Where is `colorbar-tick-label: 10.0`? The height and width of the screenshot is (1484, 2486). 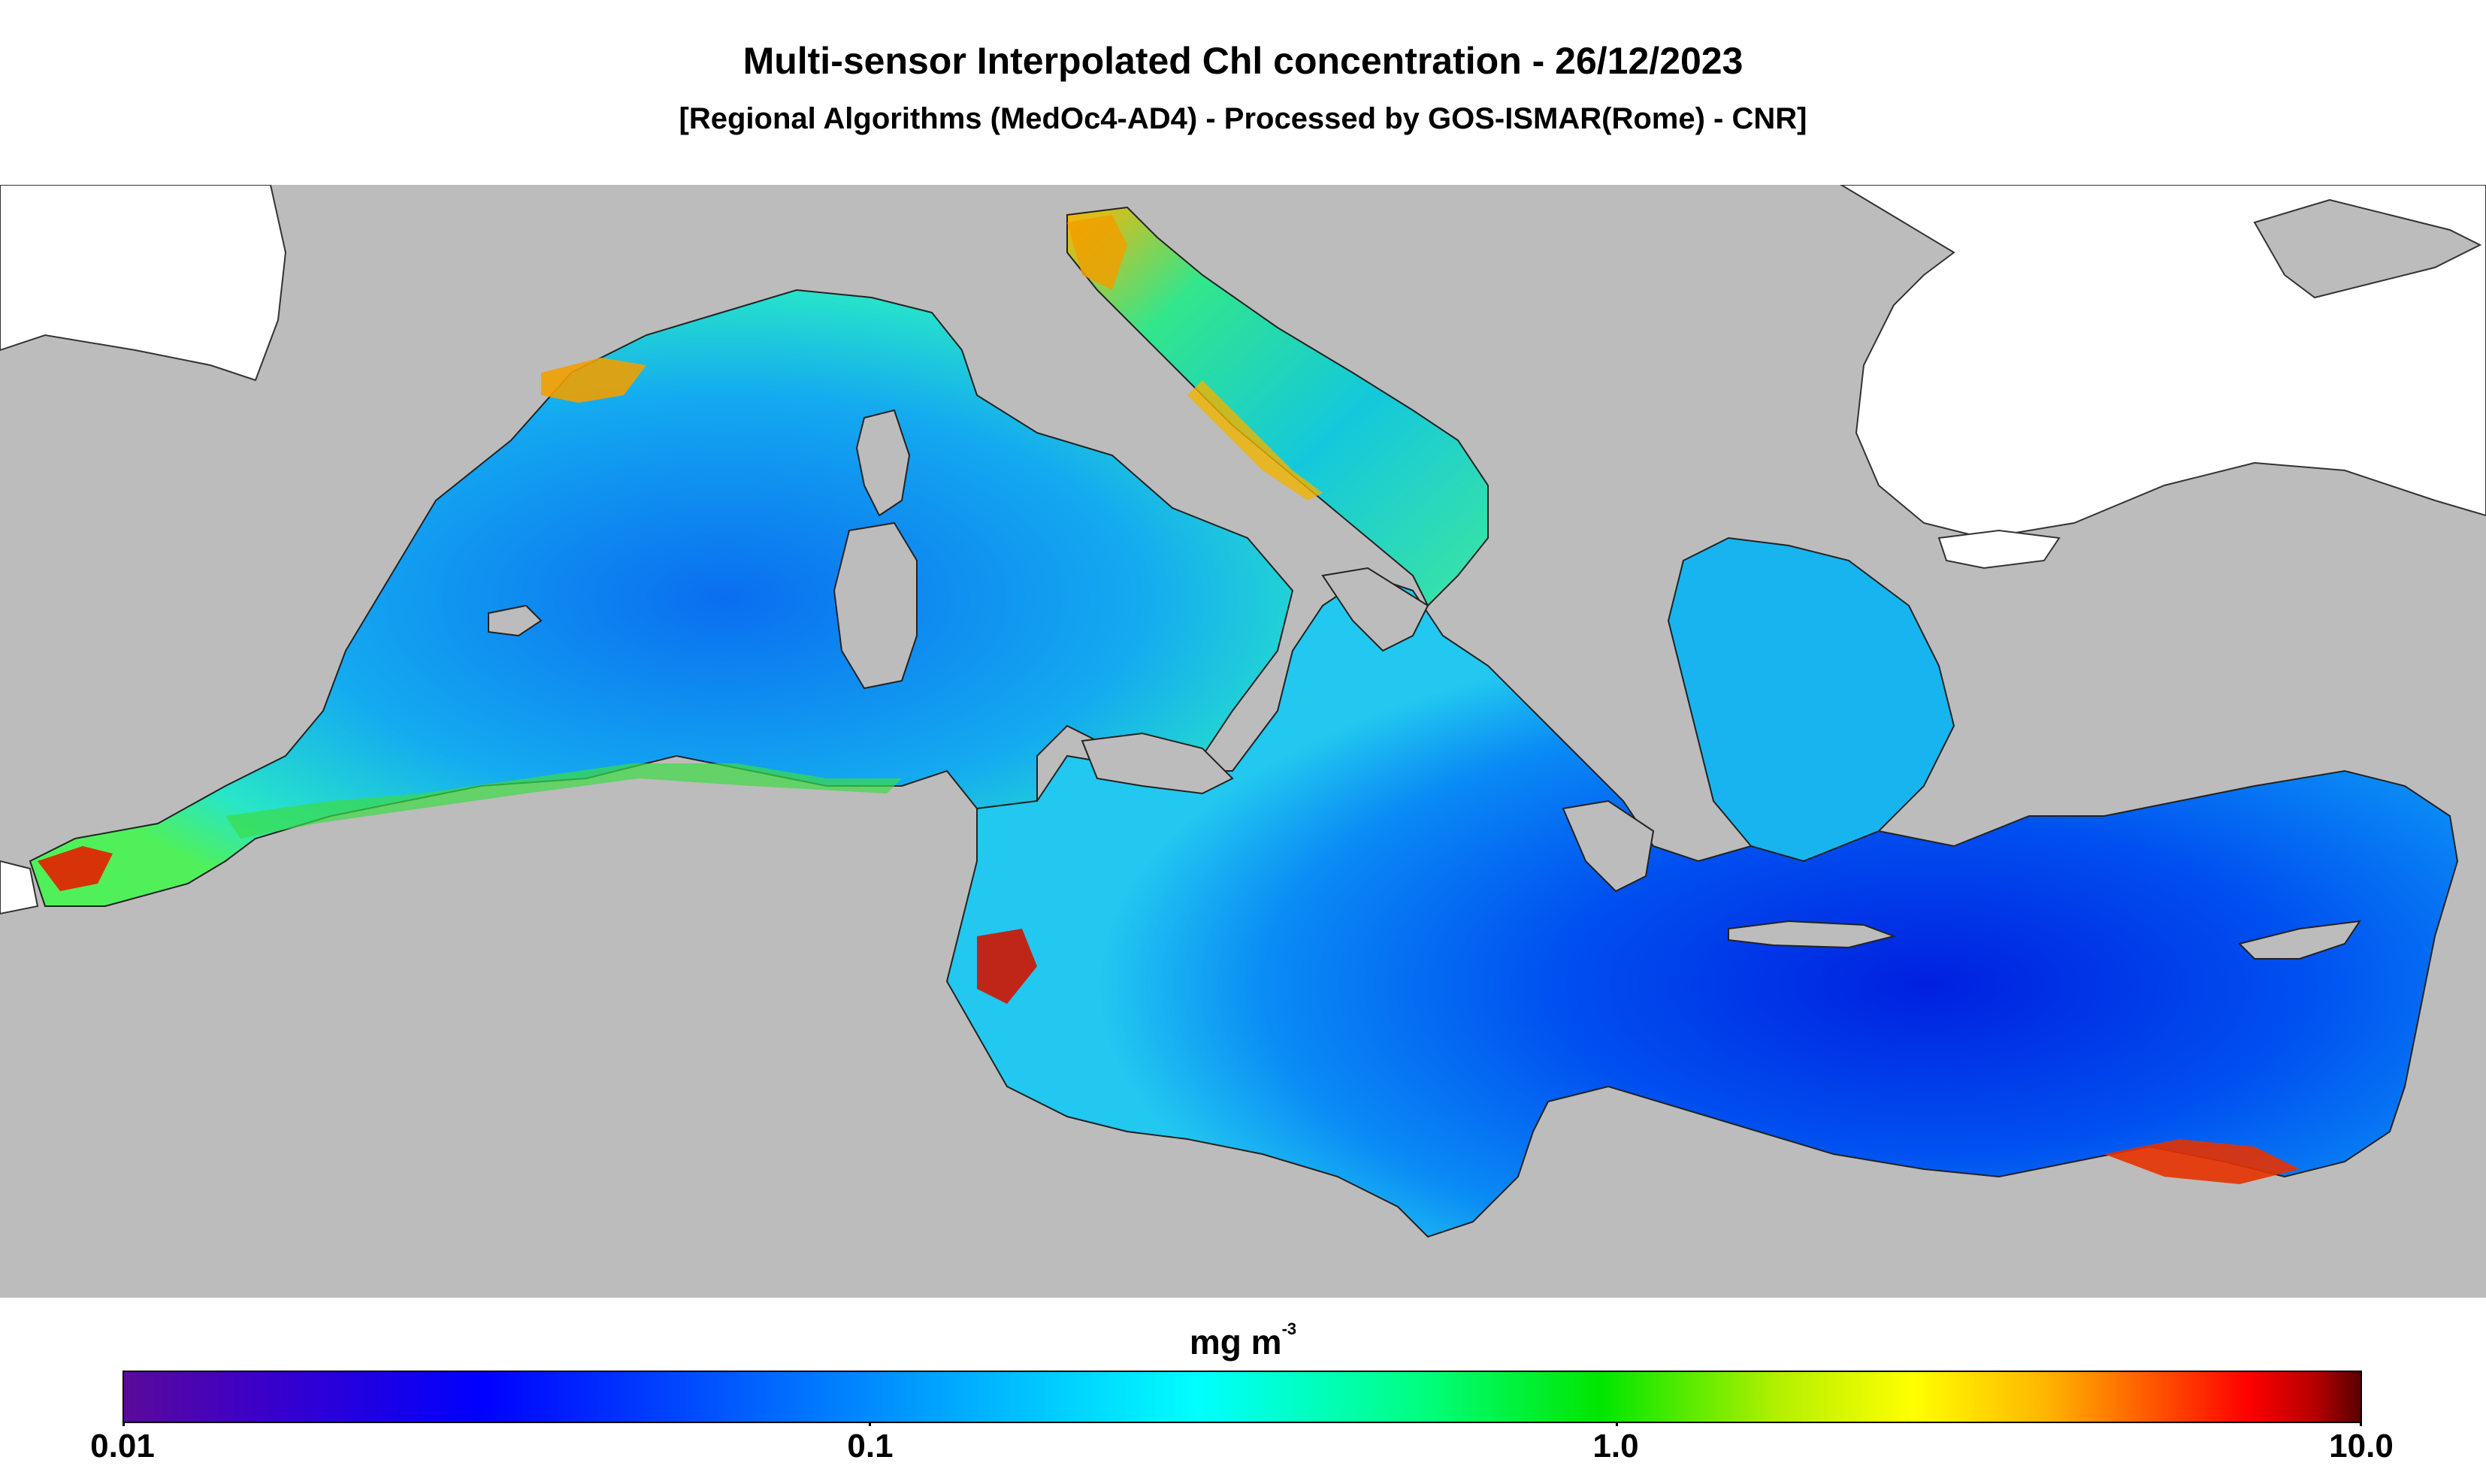
colorbar-tick-label: 10.0 is located at coordinates (2362, 1446).